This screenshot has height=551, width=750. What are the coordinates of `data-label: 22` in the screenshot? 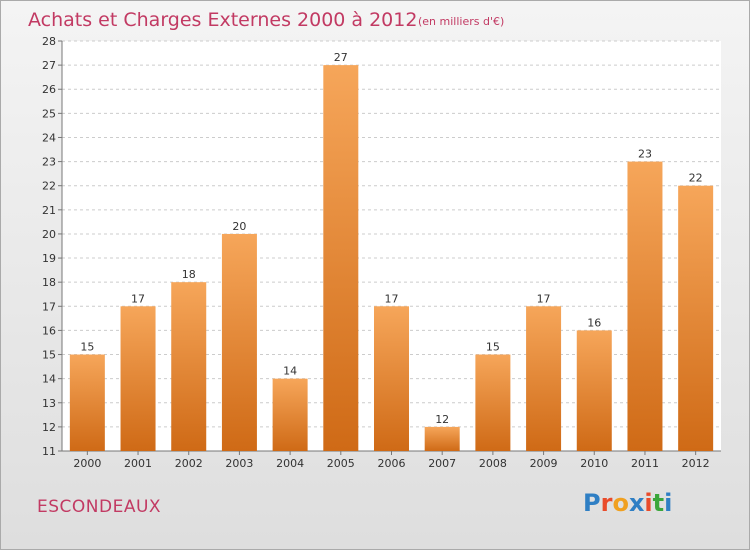 It's located at (696, 178).